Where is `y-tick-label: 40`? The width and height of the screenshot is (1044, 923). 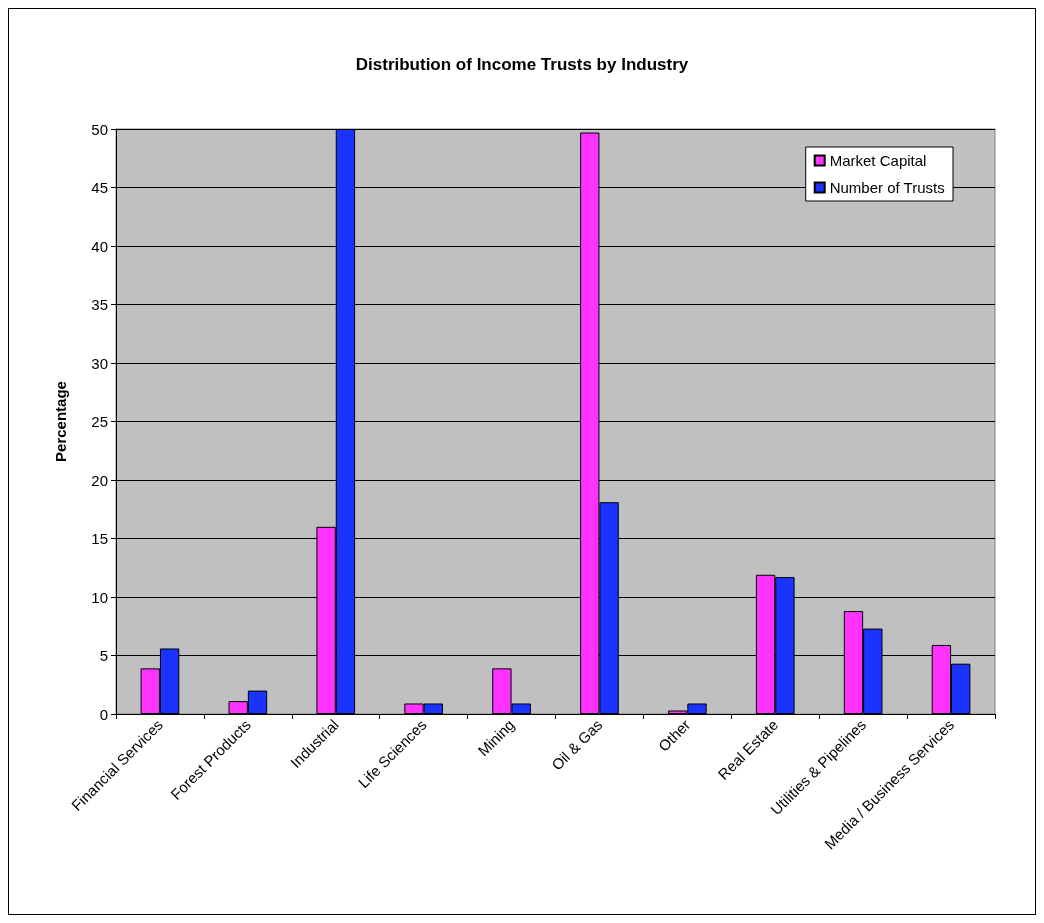
y-tick-label: 40 is located at coordinates (99, 246).